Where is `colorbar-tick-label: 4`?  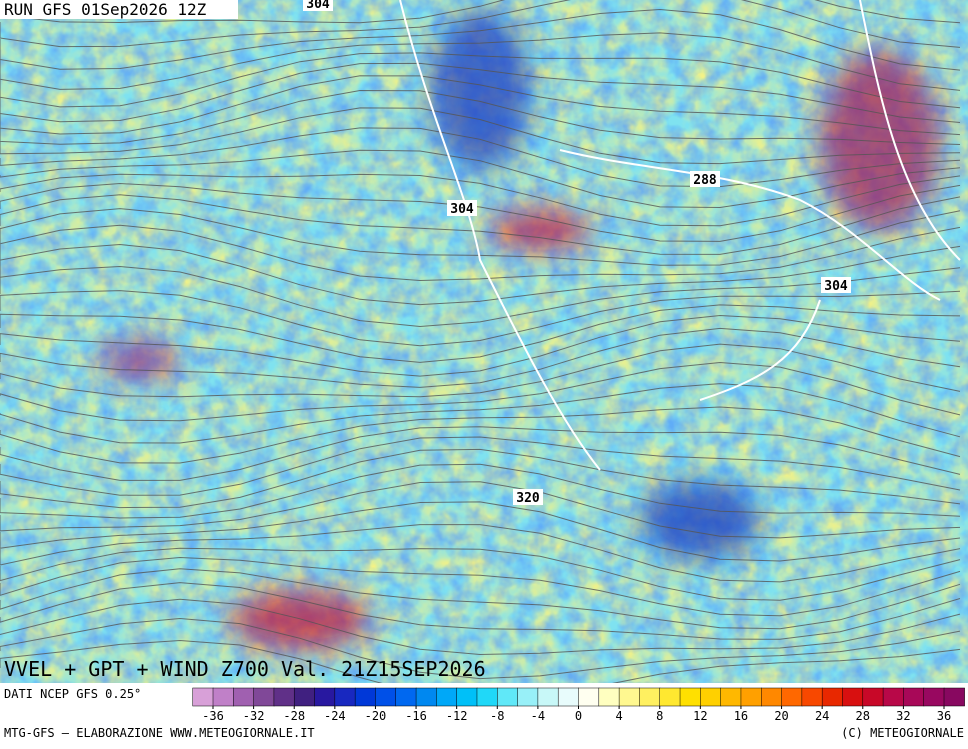
colorbar-tick-label: 4 is located at coordinates (618, 716).